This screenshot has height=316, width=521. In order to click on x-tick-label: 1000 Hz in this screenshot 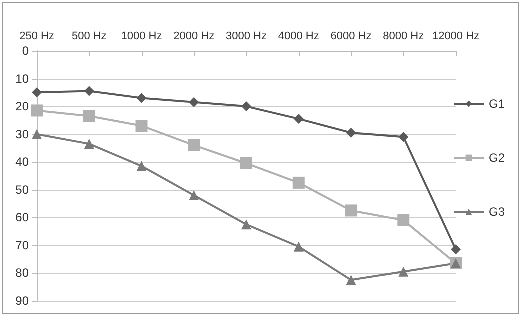, I will do `click(141, 36)`.